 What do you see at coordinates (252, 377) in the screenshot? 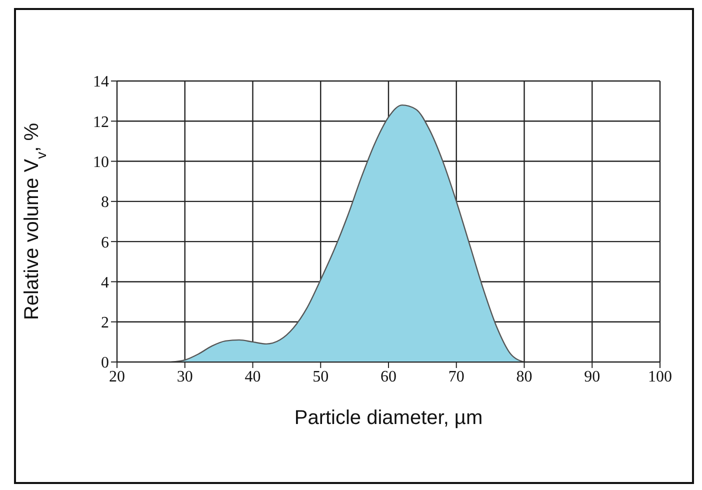
I see `x-tick-label: 40` at bounding box center [252, 377].